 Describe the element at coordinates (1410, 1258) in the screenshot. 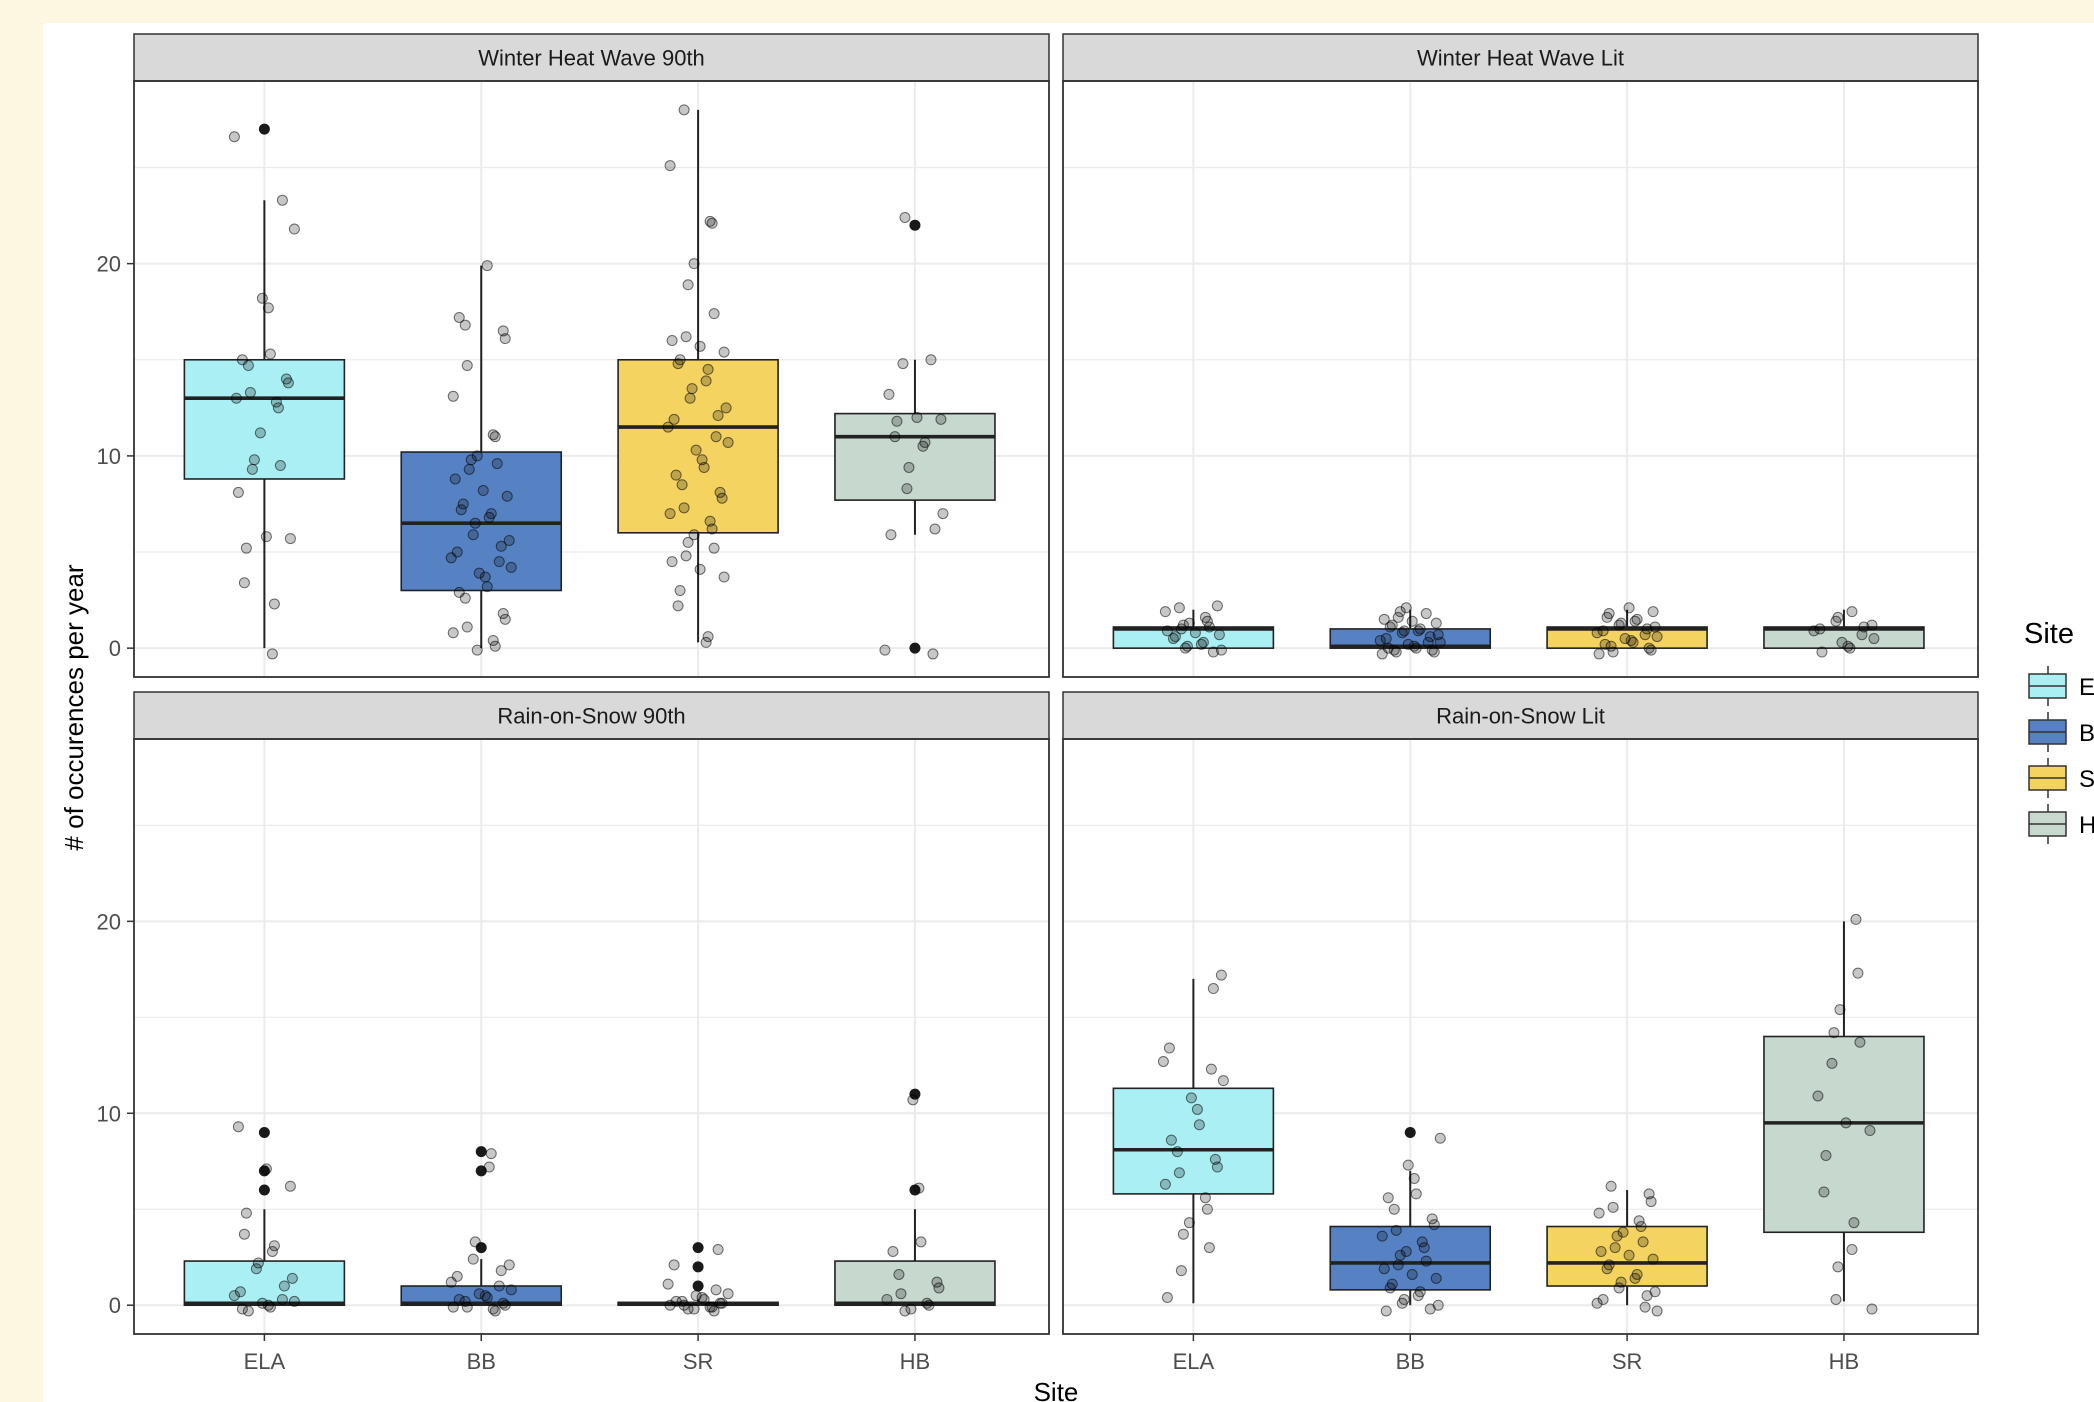

I see `box-bb` at that location.